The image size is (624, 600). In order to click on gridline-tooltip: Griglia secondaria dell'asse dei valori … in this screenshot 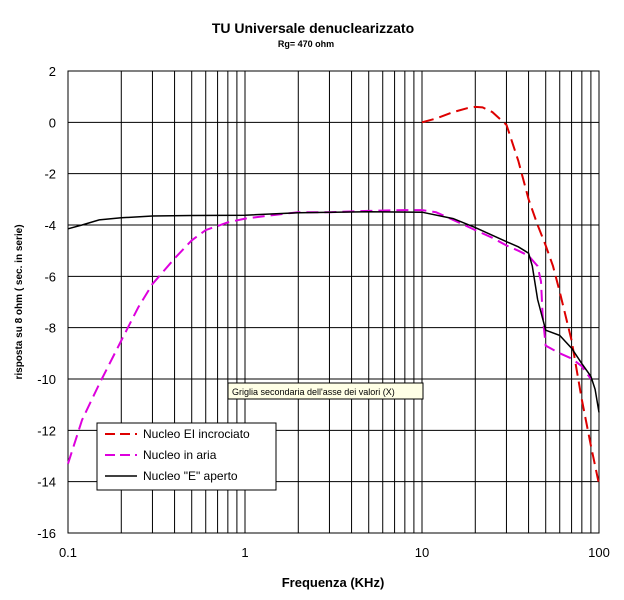, I will do `click(325, 391)`.